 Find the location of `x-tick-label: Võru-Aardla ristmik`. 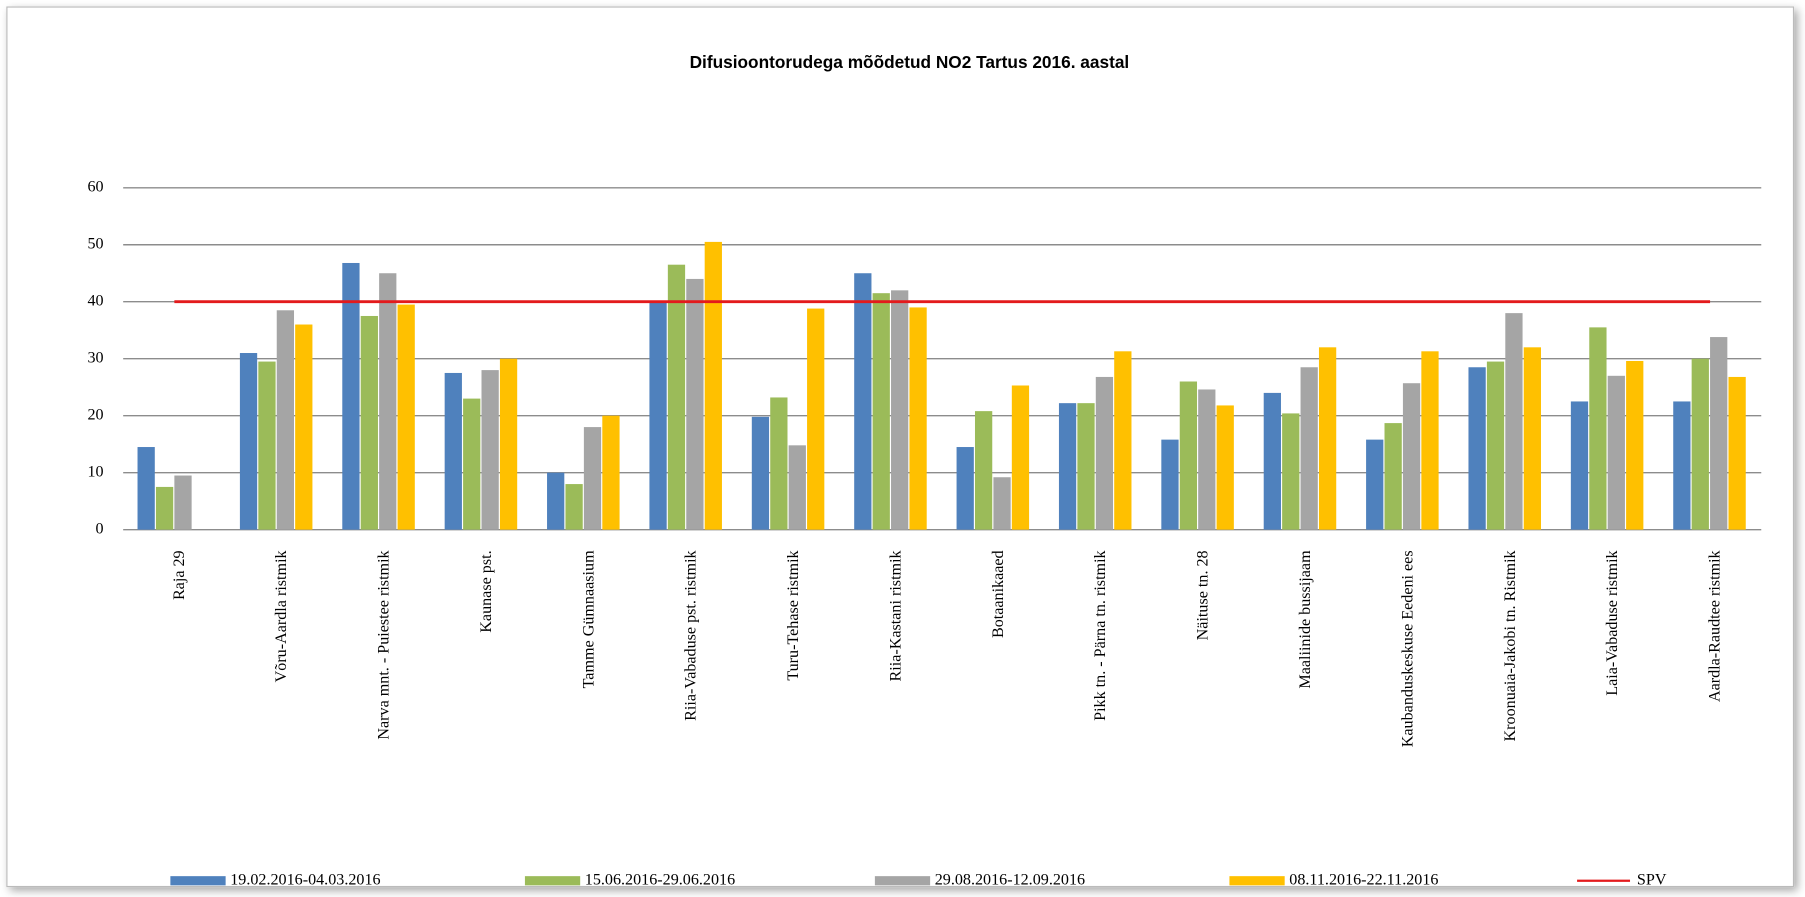

x-tick-label: Võru-Aardla ristmik is located at coordinates (281, 615).